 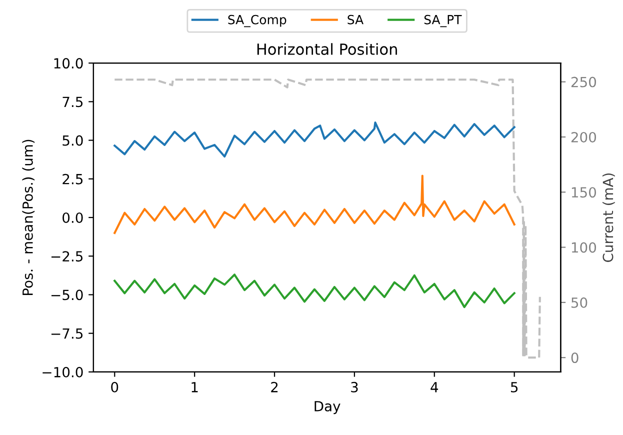 I want to click on x-tick-label: 1, so click(x=195, y=387).